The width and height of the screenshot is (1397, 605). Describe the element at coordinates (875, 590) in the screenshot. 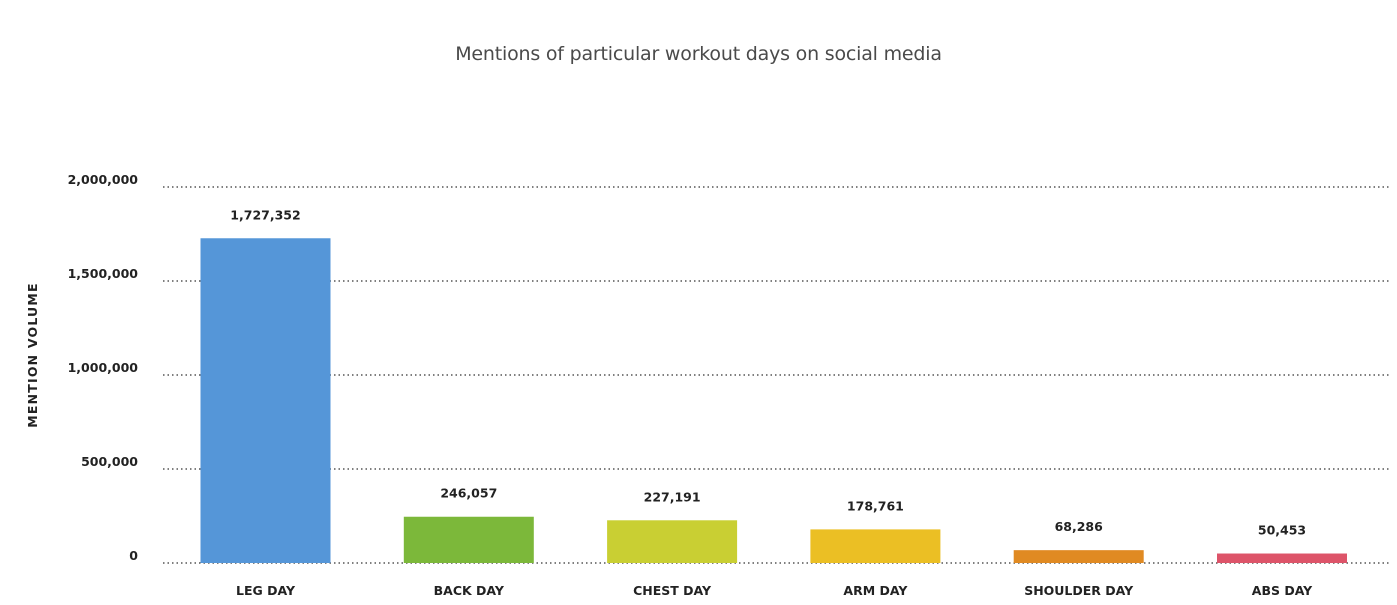

I see `category-label: ARM DAY` at that location.